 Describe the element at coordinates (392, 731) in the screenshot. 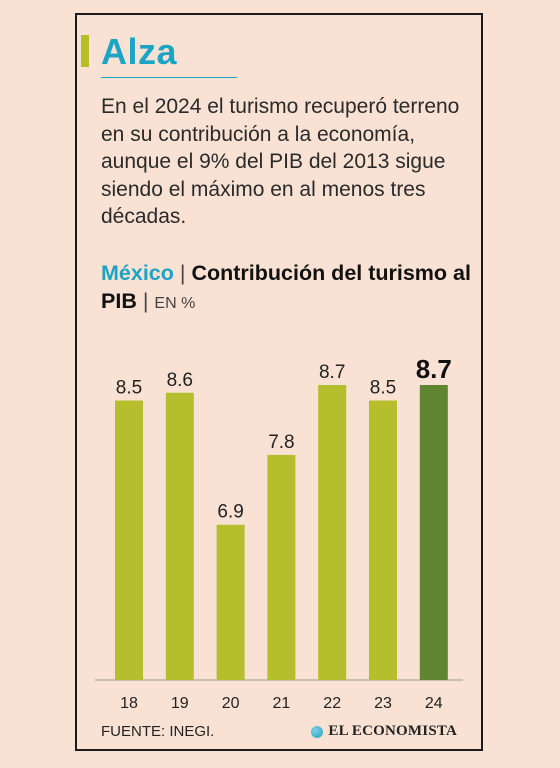

I see `brand-name: EL ECONOMISTA` at that location.